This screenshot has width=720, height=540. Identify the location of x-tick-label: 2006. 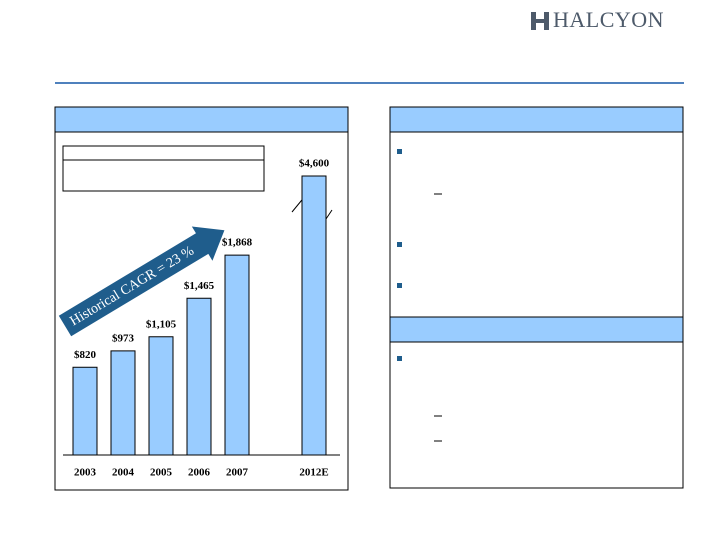
(199, 473).